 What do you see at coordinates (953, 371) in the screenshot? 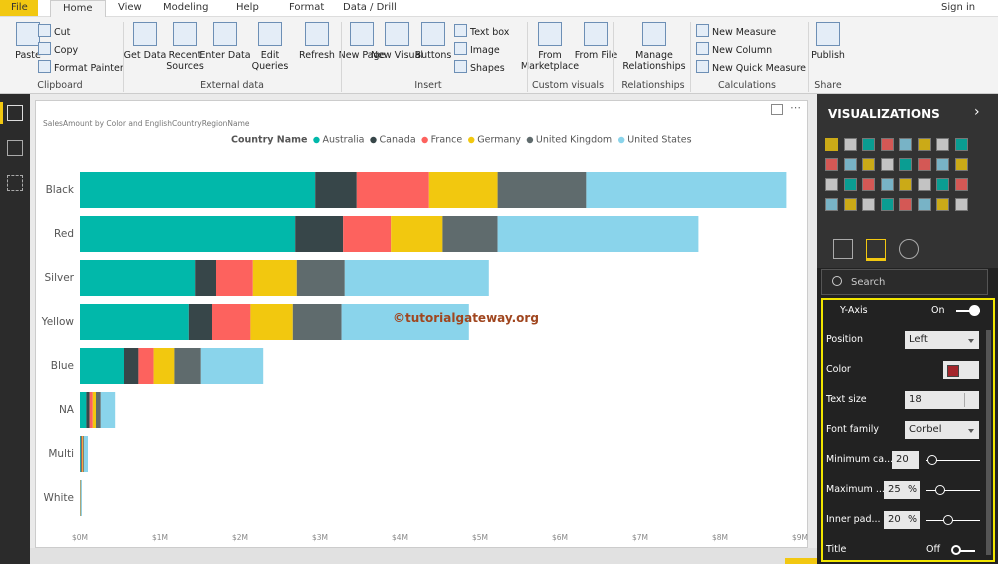
I see `color-swatch` at bounding box center [953, 371].